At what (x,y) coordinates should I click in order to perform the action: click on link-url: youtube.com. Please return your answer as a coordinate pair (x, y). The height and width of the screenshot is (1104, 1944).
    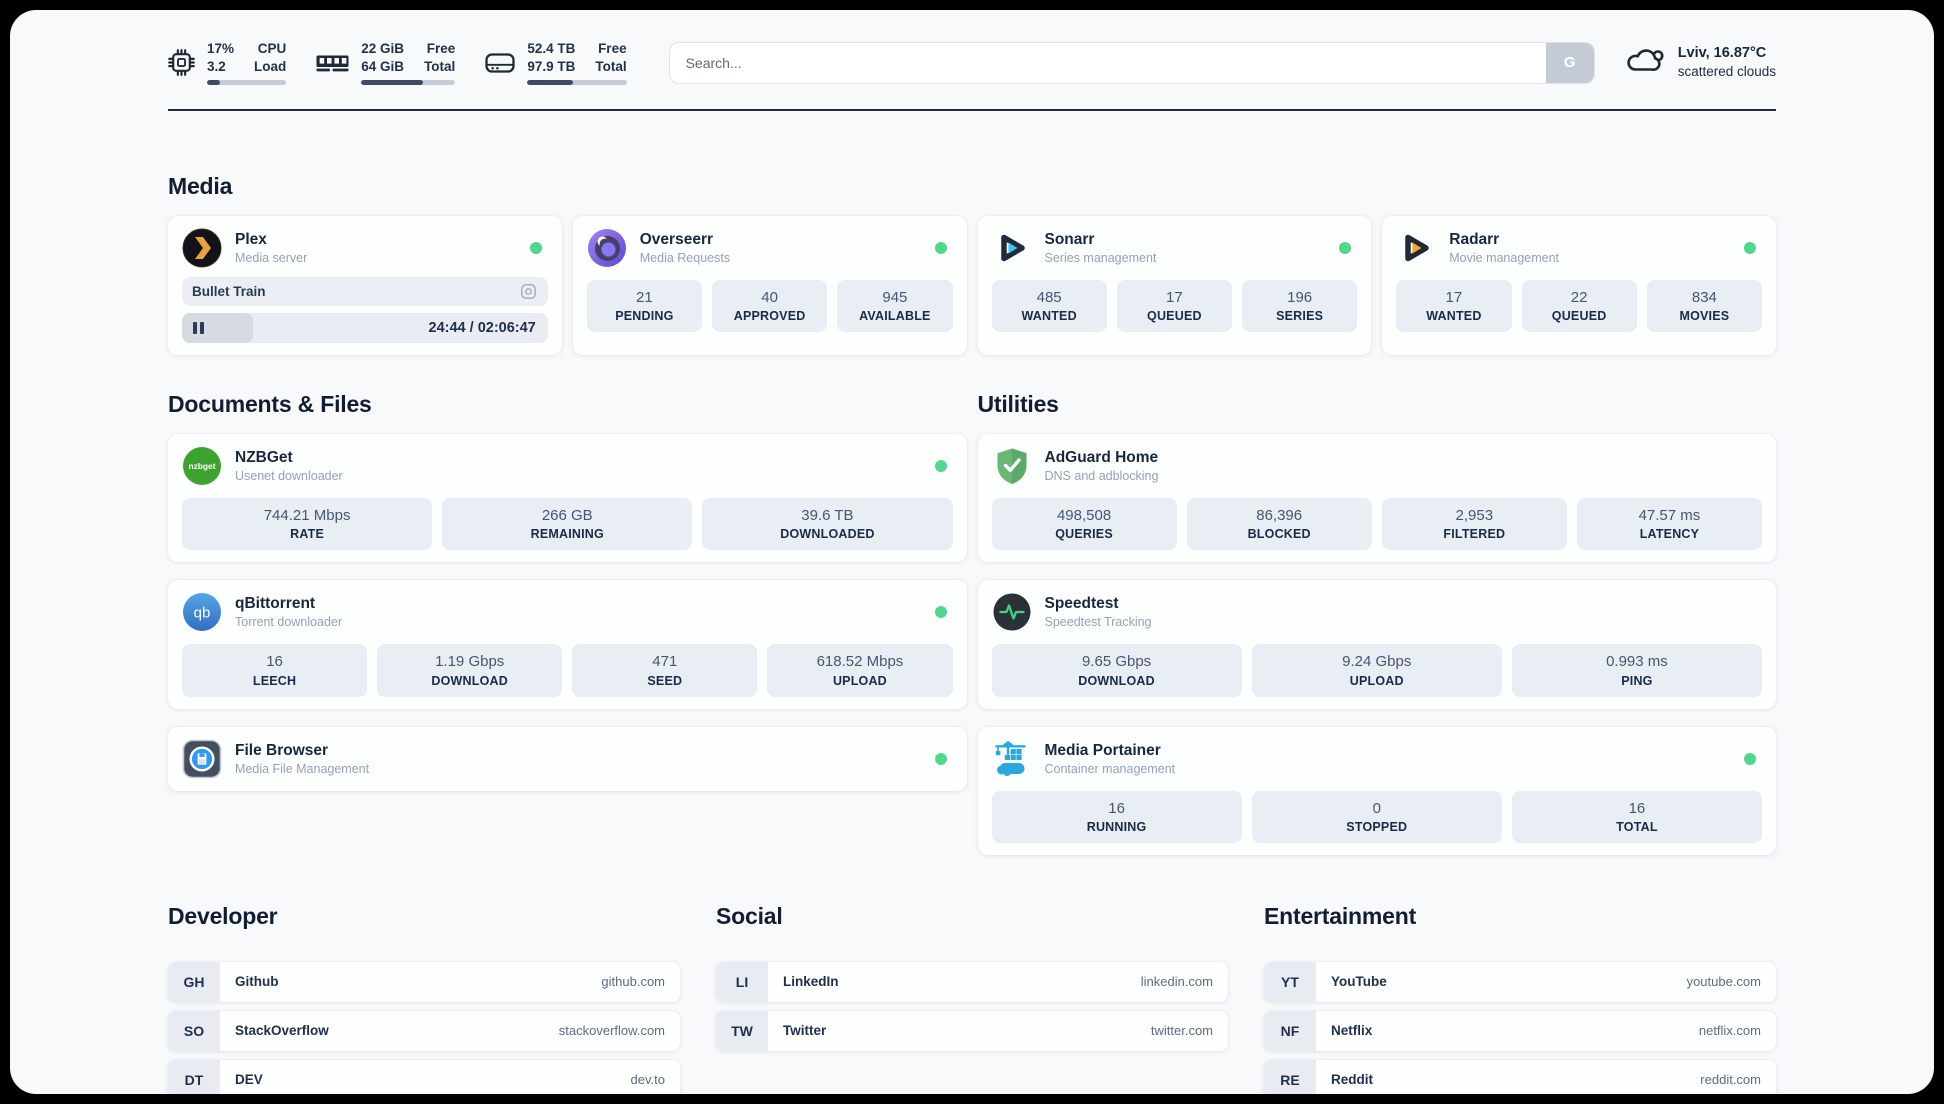
    Looking at the image, I should click on (1723, 982).